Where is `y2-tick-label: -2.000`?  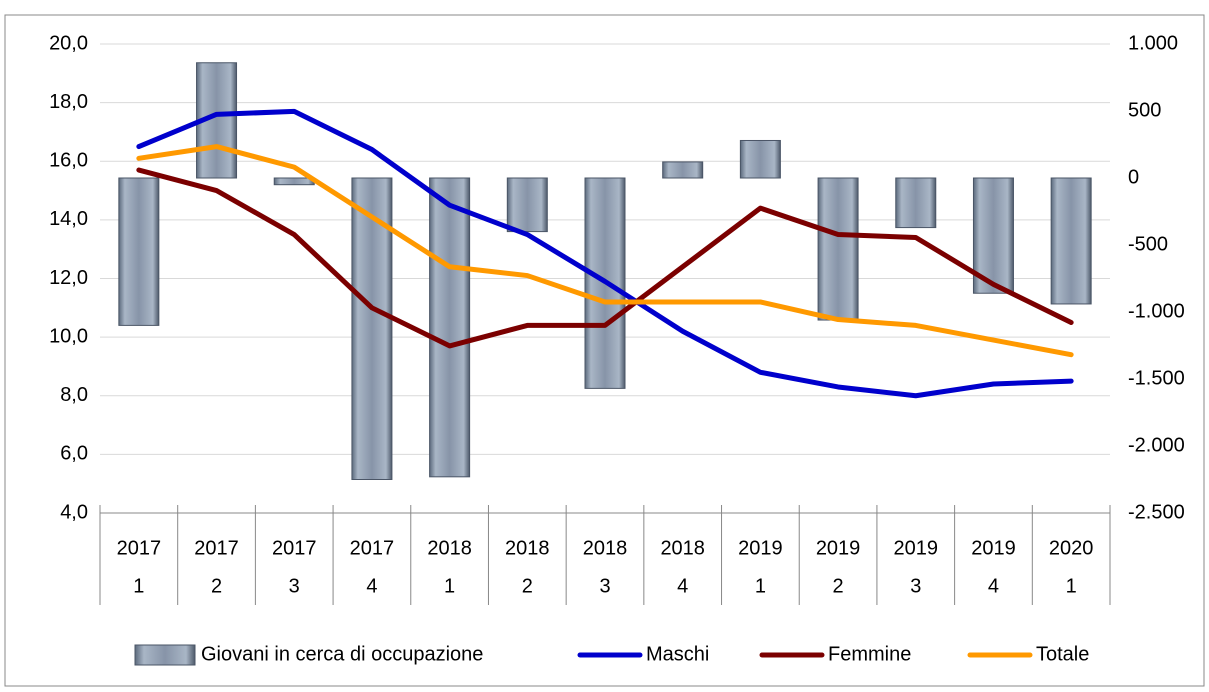 y2-tick-label: -2.000 is located at coordinates (1156, 445).